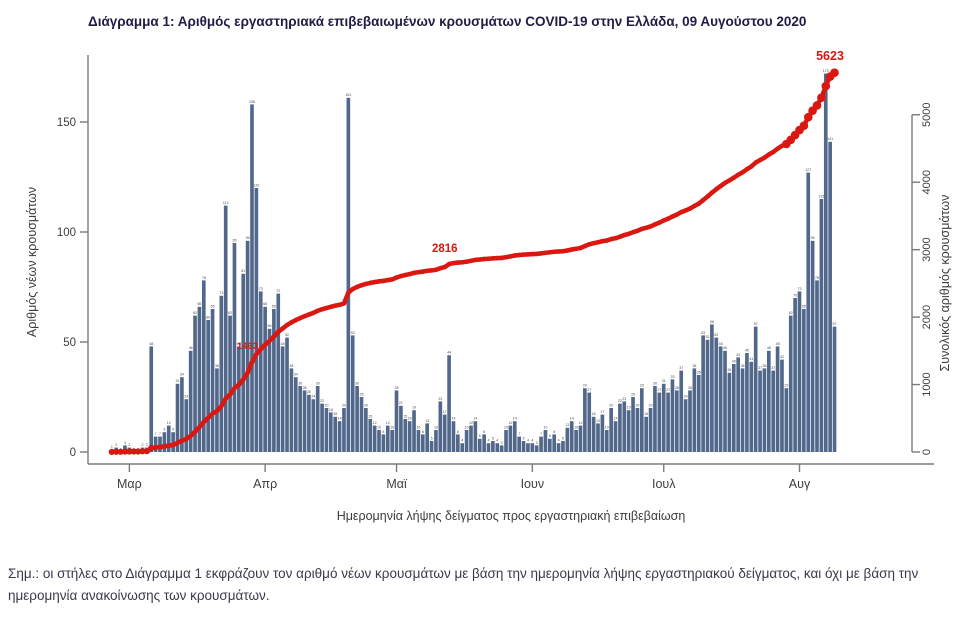 This screenshot has width=960, height=639. I want to click on bar-value-label: 17, so click(445, 412).